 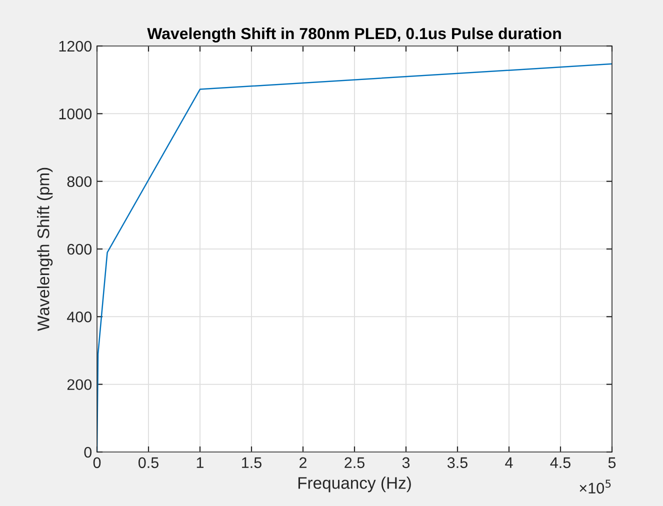 I want to click on x-tick-label: 1, so click(x=200, y=462).